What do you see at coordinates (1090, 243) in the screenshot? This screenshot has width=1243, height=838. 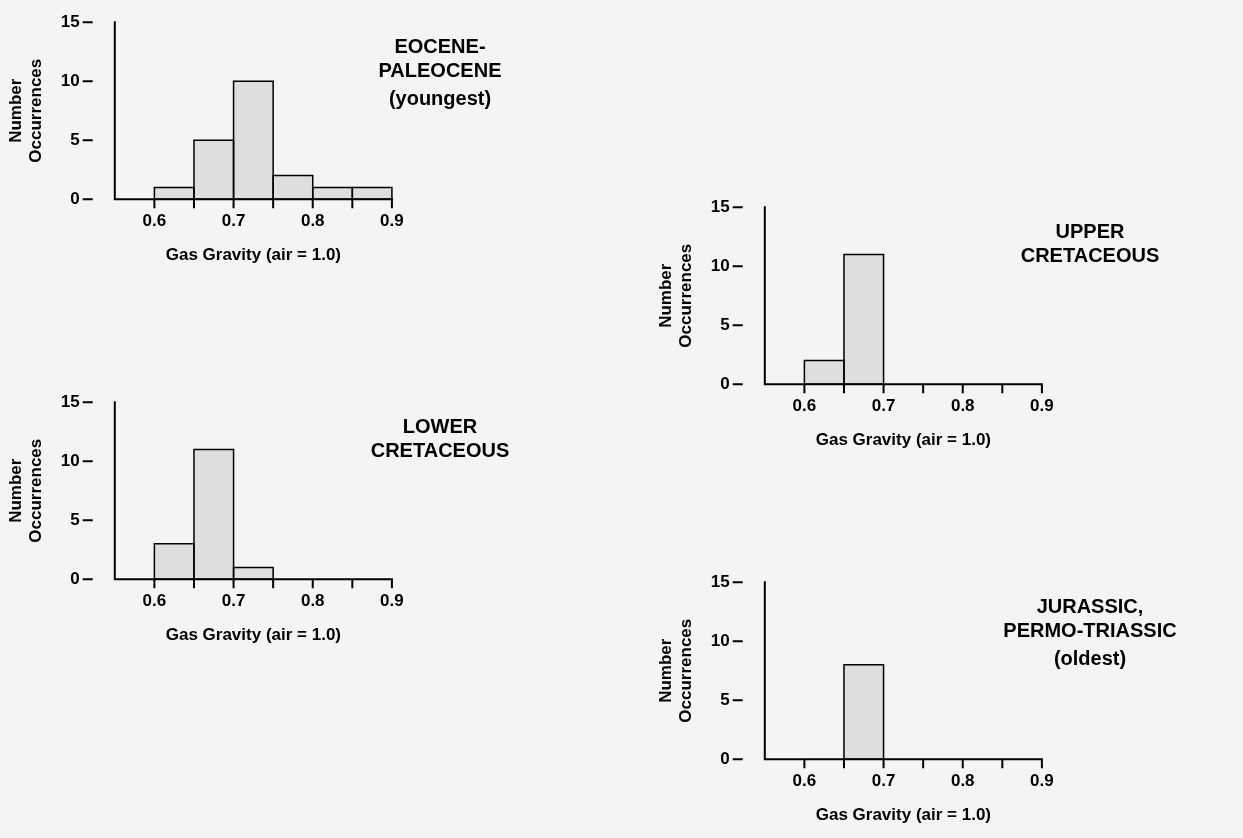 I see `text: UPPER CRETACEOUS` at bounding box center [1090, 243].